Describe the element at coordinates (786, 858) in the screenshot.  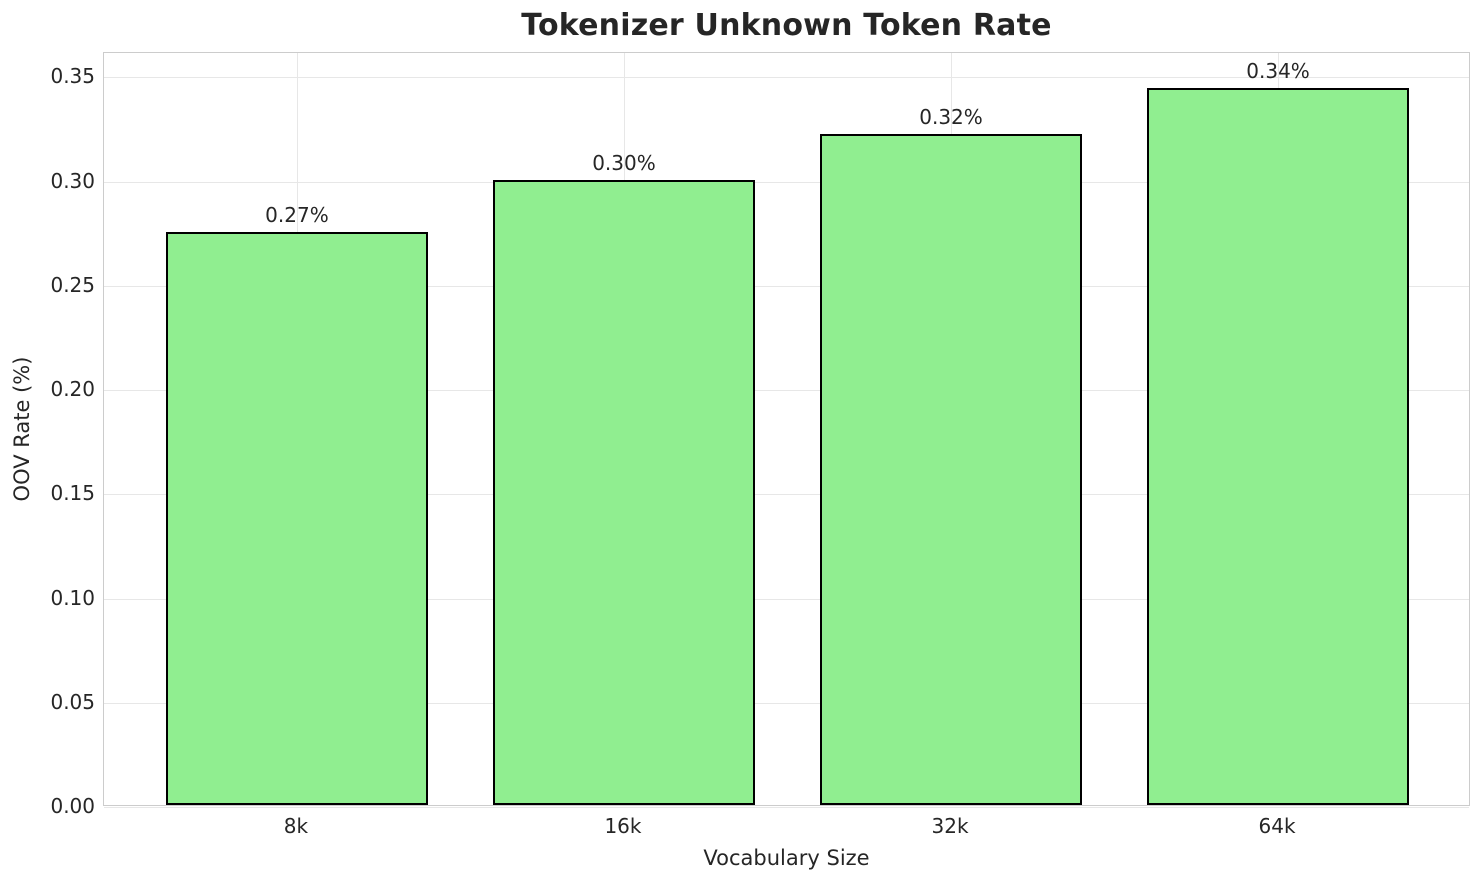
I see `x-axis-title: Vocabulary Size` at that location.